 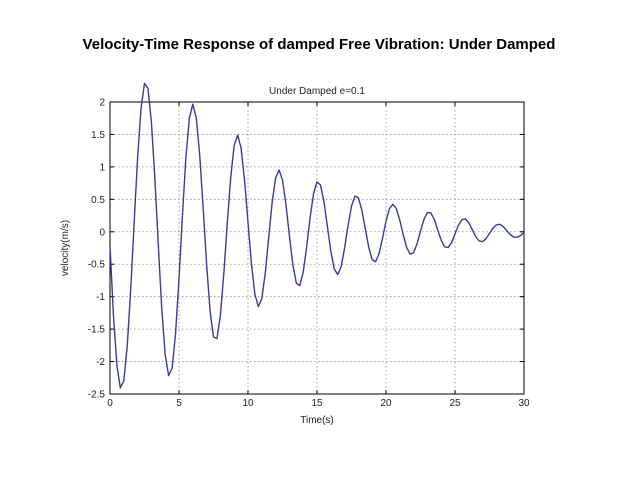 What do you see at coordinates (110, 403) in the screenshot?
I see `x-tick-label: 0` at bounding box center [110, 403].